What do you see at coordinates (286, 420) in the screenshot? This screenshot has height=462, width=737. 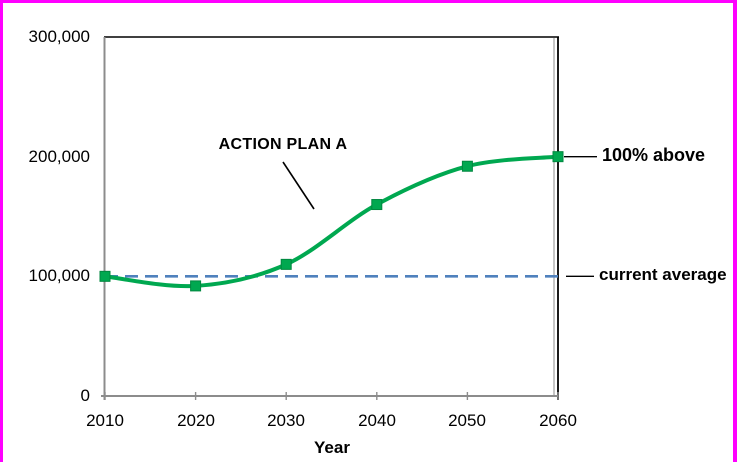 I see `x-tick-label-2030: 2030` at bounding box center [286, 420].